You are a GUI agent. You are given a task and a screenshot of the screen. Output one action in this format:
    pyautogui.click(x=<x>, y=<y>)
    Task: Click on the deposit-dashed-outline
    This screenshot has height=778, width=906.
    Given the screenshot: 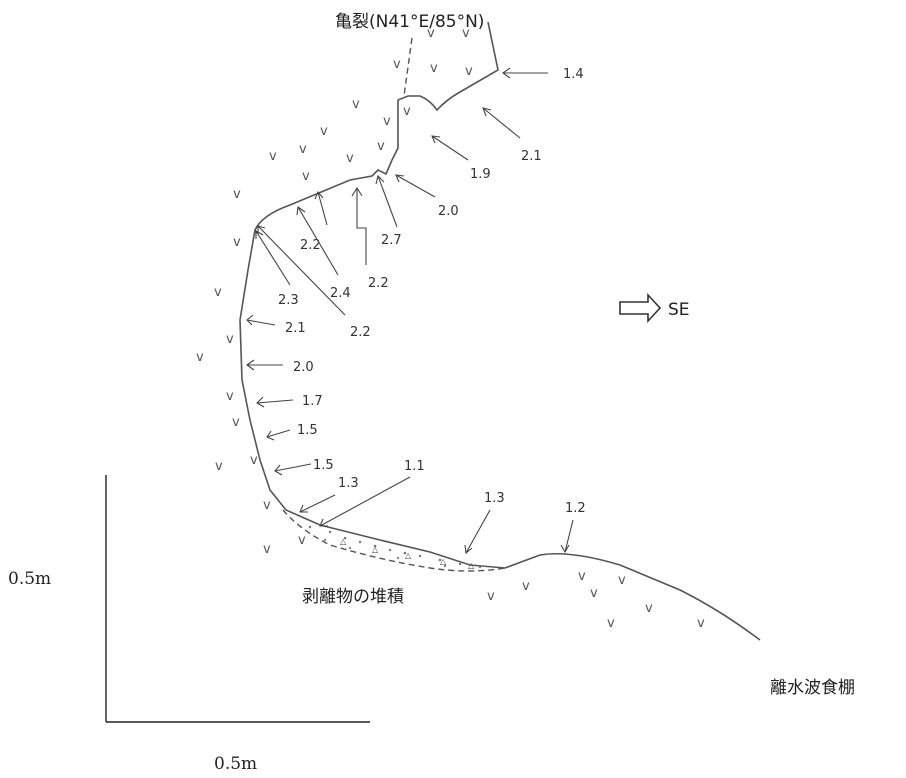 What is the action you would take?
    pyautogui.click(x=394, y=540)
    